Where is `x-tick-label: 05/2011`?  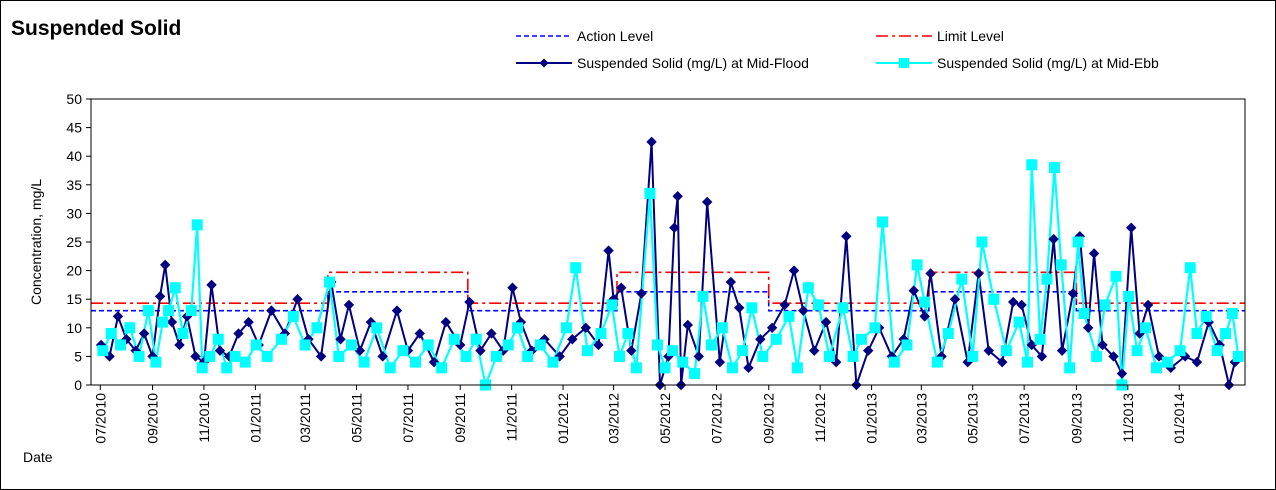 x-tick-label: 05/2011 is located at coordinates (357, 418).